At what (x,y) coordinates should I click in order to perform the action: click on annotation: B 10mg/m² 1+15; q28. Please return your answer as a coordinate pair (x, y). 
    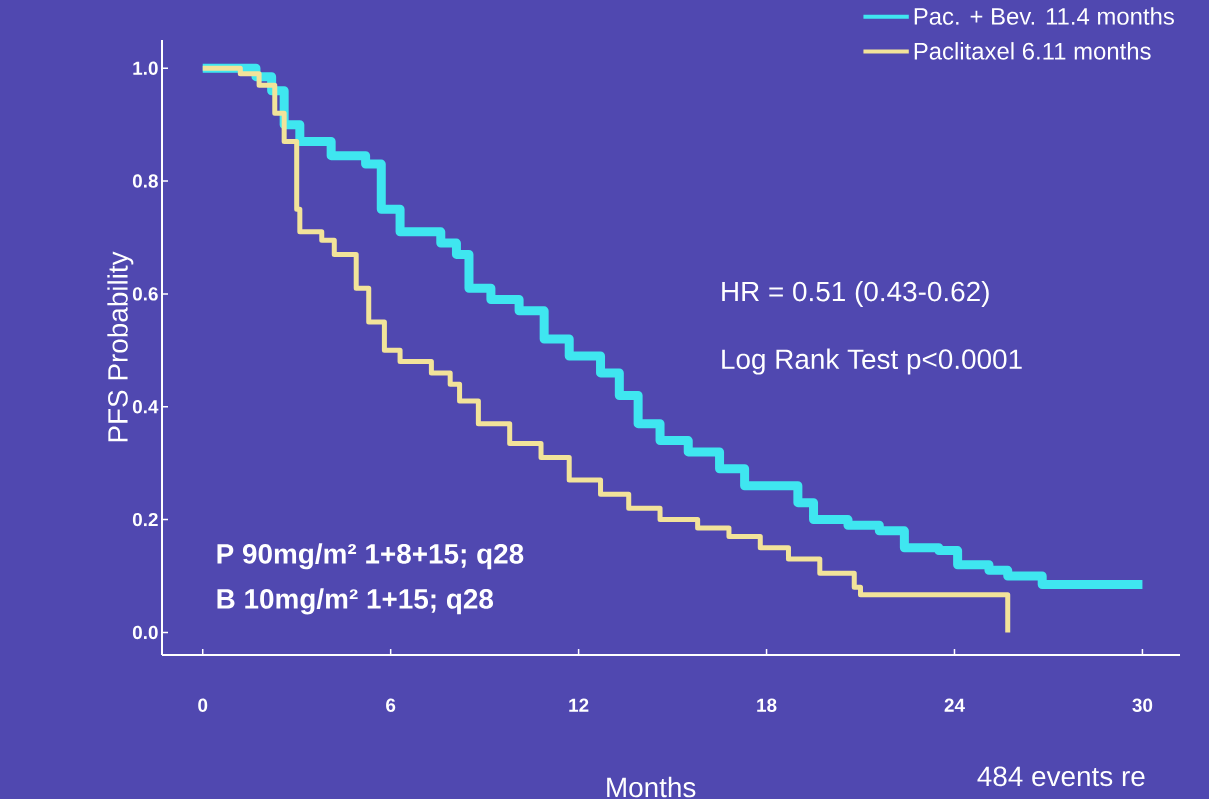
    Looking at the image, I should click on (355, 601).